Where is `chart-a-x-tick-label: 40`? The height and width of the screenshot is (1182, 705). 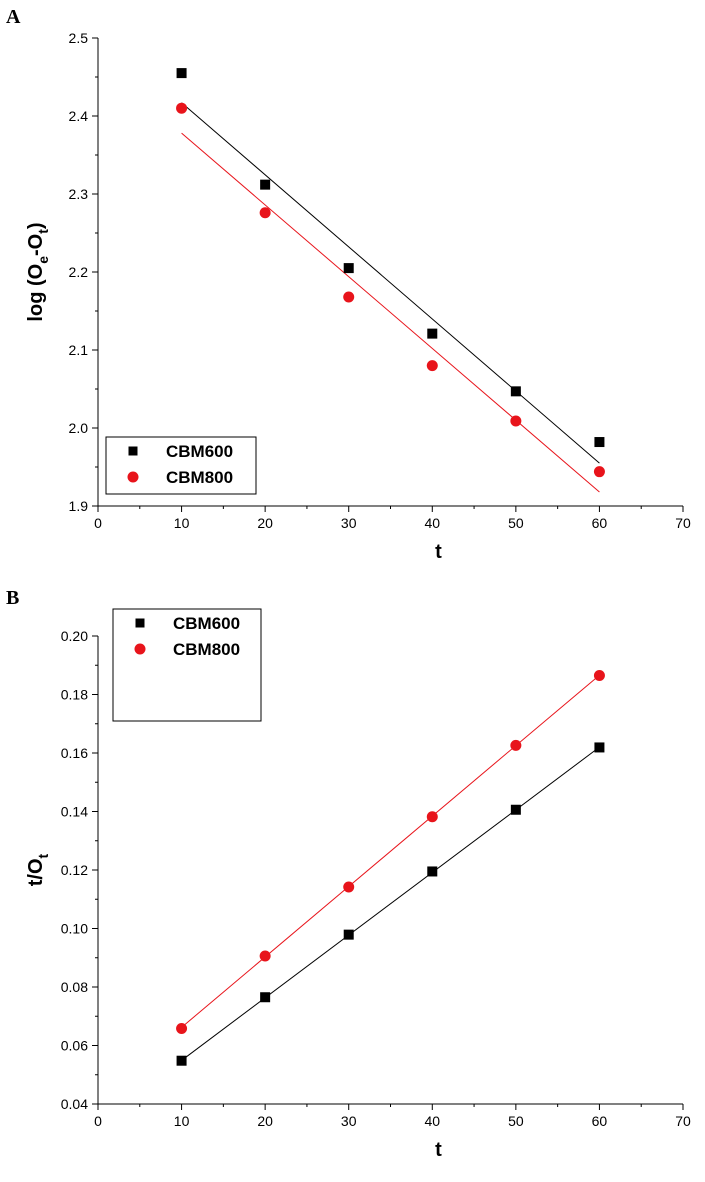 chart-a-x-tick-label: 40 is located at coordinates (432, 523).